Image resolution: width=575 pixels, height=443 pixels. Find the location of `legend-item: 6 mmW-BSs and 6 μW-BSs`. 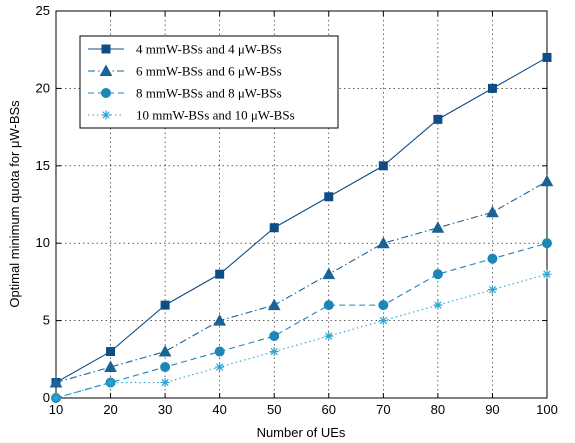

legend-item: 6 mmW-BSs and 6 μW-BSs is located at coordinates (185, 71).